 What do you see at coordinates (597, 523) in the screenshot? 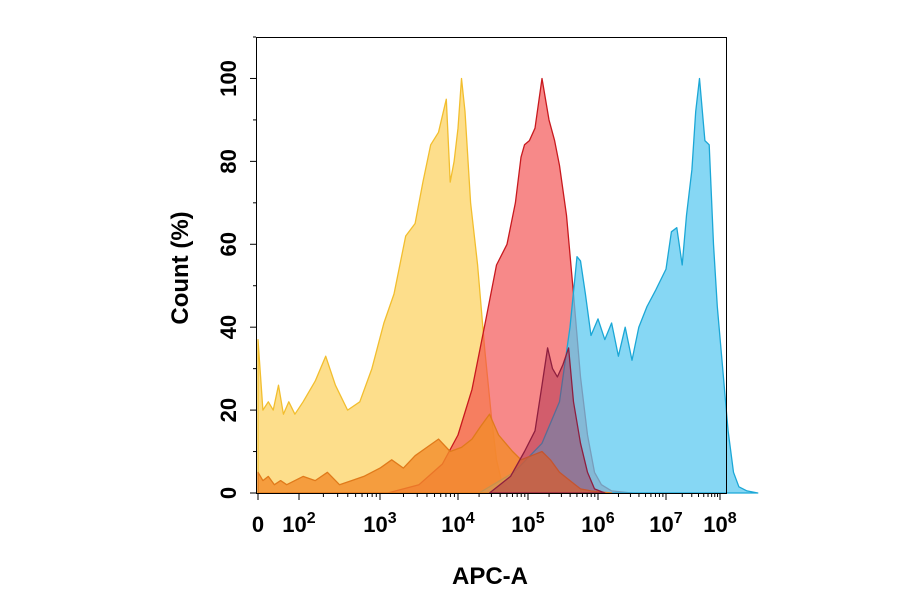
I see `x-tick-label: 10⁶` at bounding box center [597, 523].